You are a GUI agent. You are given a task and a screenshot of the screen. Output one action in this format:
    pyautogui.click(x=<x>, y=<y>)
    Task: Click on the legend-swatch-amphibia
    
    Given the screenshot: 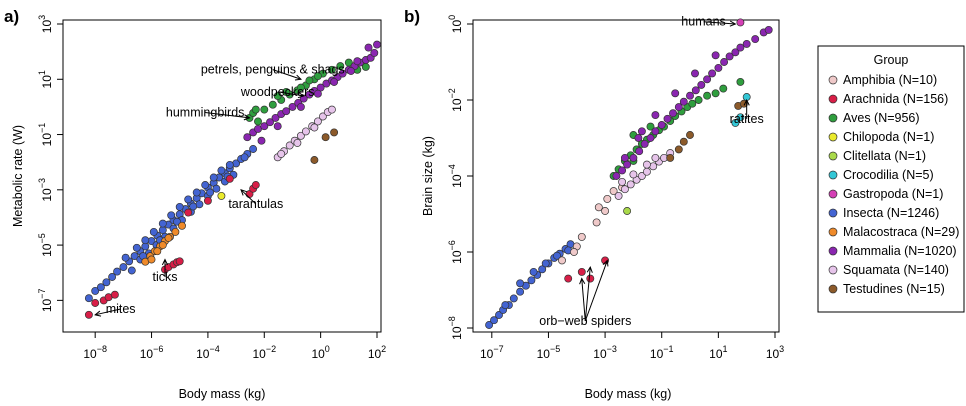 What is the action you would take?
    pyautogui.click(x=833, y=80)
    